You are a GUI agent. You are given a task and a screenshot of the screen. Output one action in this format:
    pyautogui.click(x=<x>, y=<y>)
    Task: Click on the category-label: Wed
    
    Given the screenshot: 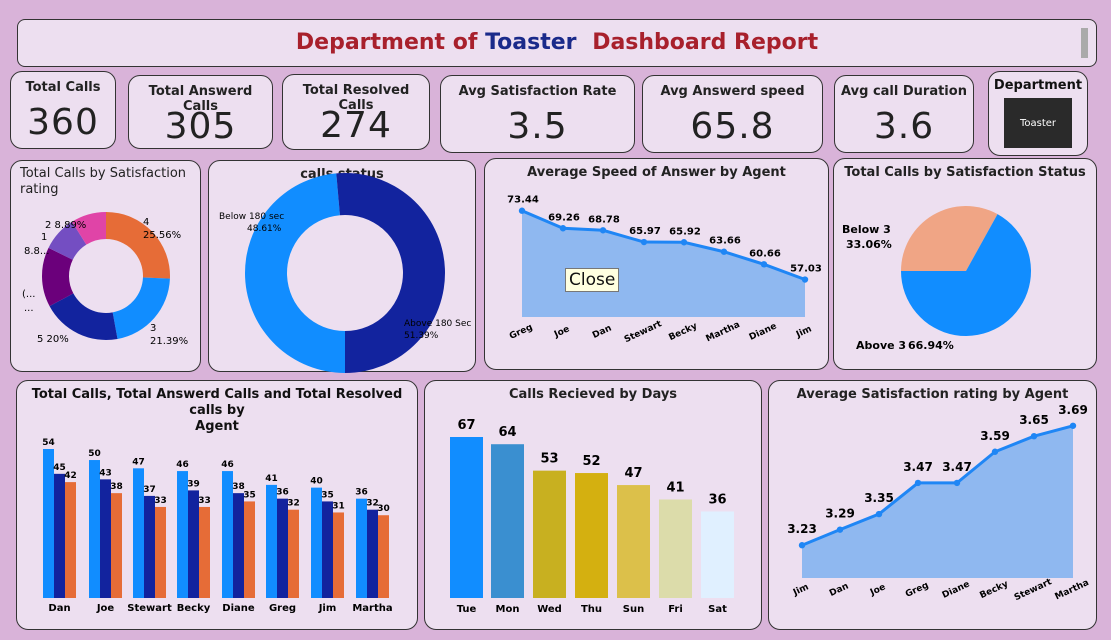 What is the action you would take?
    pyautogui.click(x=549, y=609)
    